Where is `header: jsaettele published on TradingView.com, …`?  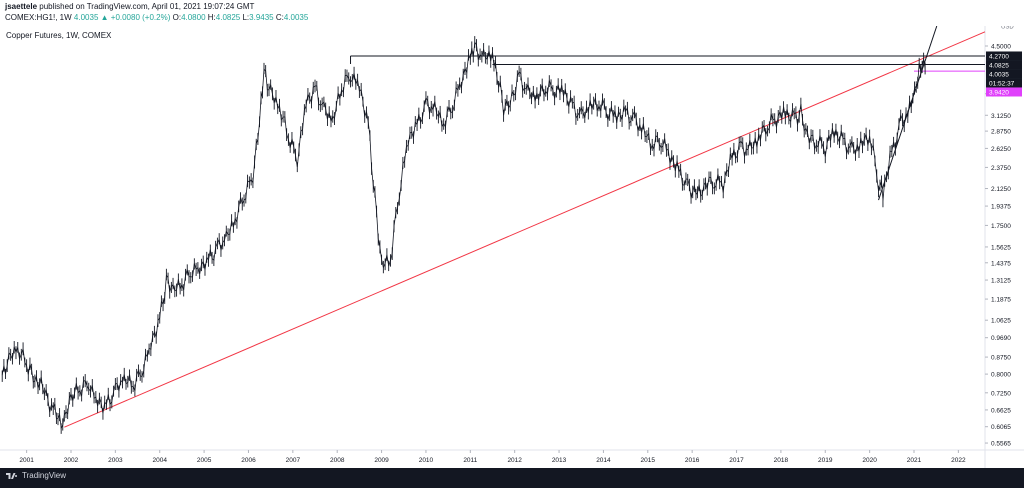 header: jsaettele published on TradingView.com, … is located at coordinates (512, 13).